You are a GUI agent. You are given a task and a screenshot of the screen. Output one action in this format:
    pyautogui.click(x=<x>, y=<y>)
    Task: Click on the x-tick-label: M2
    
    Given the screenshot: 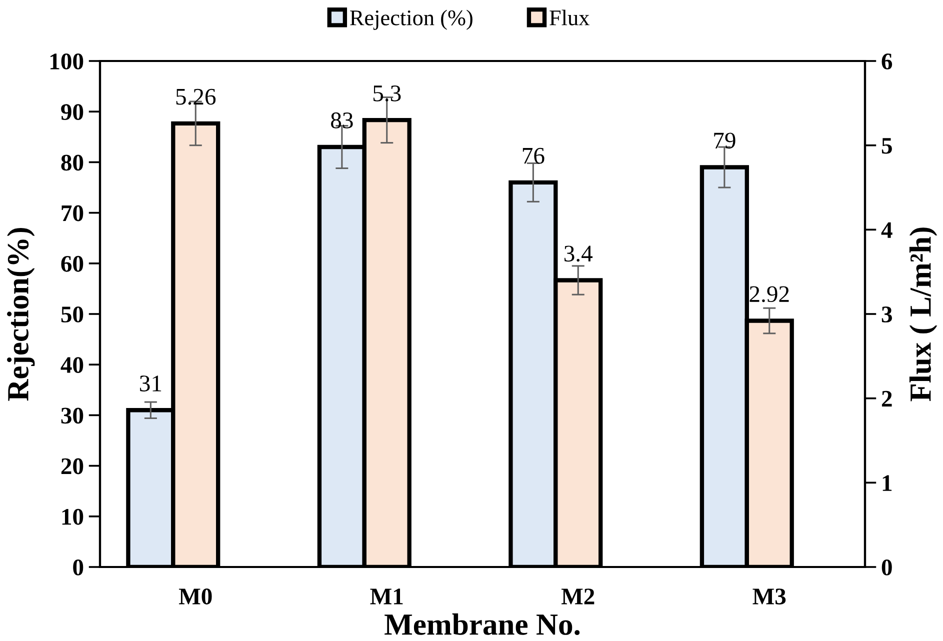 What is the action you would take?
    pyautogui.click(x=577, y=596)
    